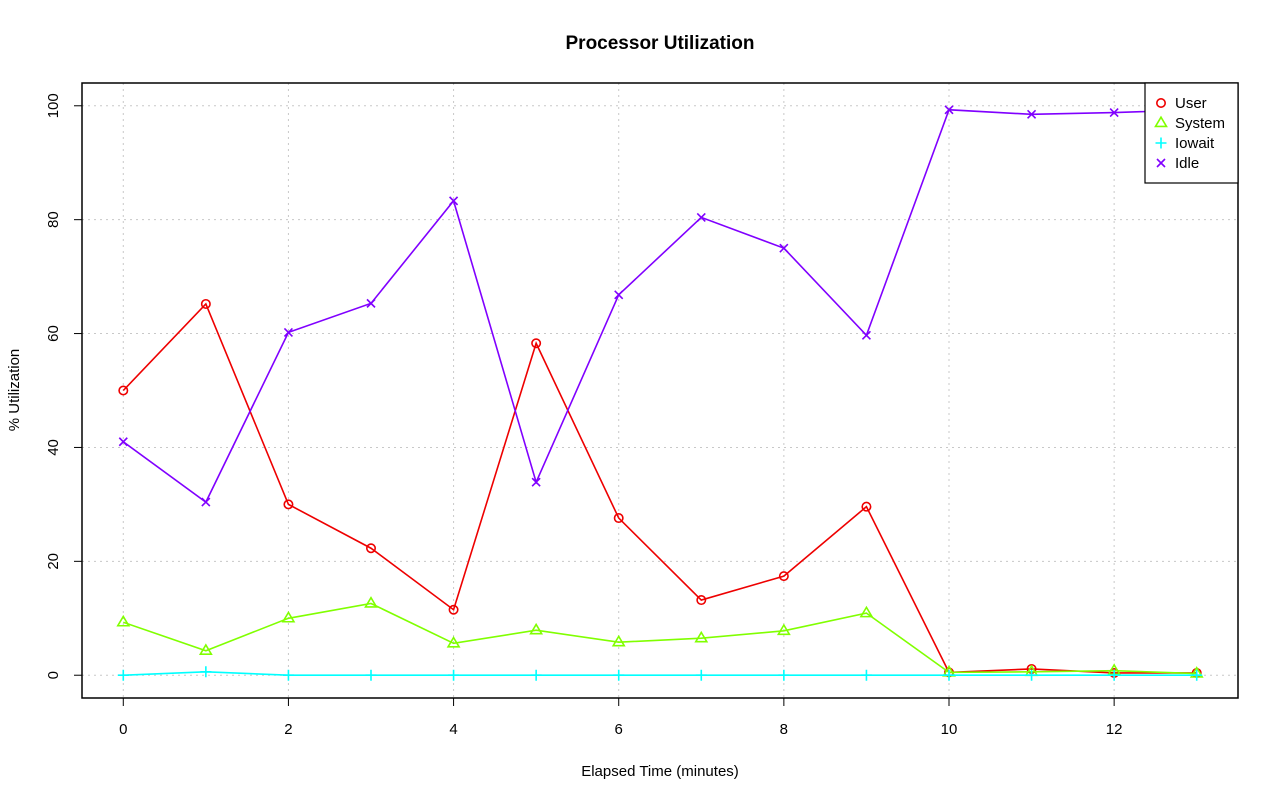 The image size is (1280, 801). What do you see at coordinates (1161, 163) in the screenshot?
I see `legend-marker-idle` at bounding box center [1161, 163].